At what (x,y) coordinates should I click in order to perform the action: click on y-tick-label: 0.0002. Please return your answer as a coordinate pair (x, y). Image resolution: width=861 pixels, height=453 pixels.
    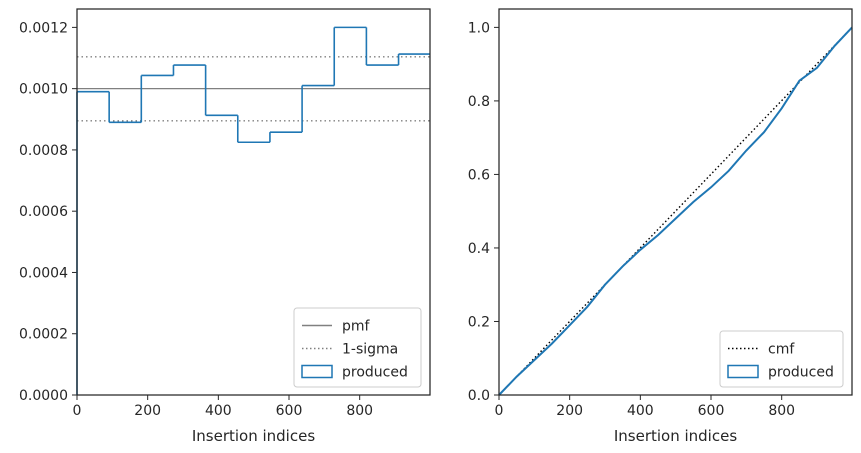
    Looking at the image, I should click on (43, 335).